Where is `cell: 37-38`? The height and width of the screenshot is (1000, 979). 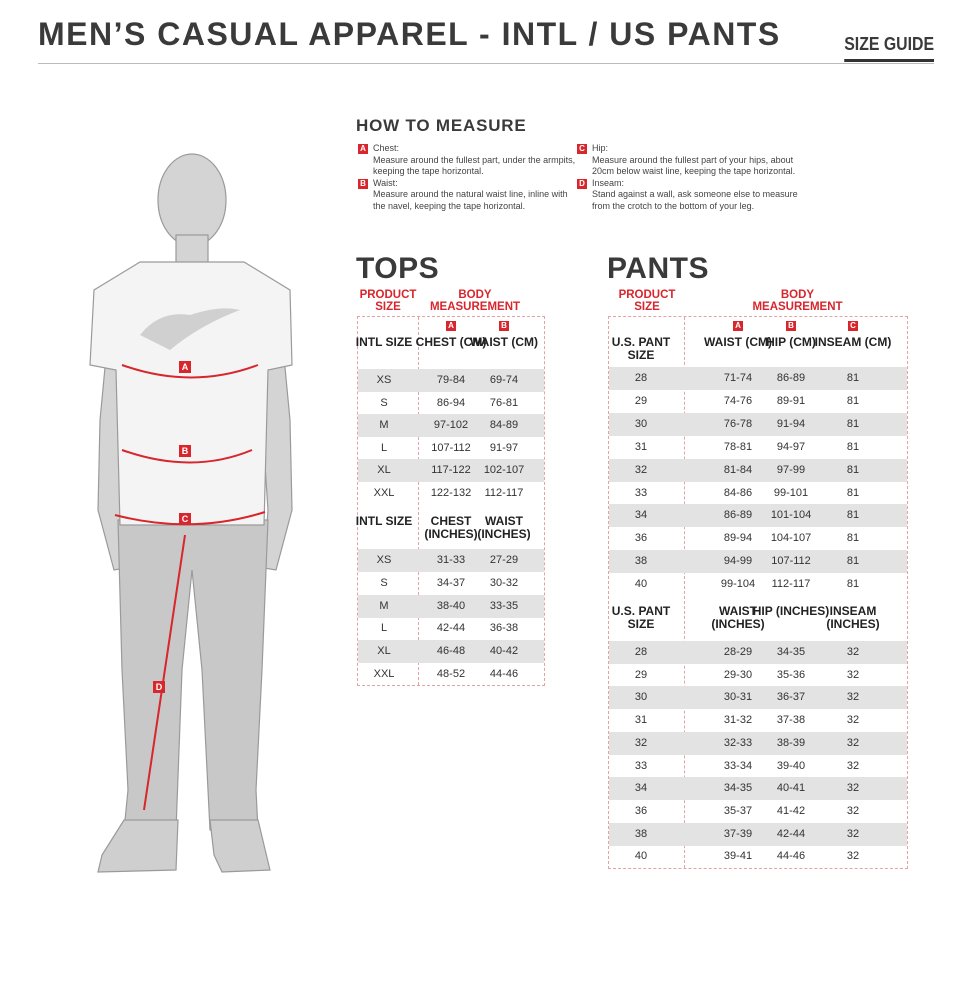 cell: 37-38 is located at coordinates (791, 720).